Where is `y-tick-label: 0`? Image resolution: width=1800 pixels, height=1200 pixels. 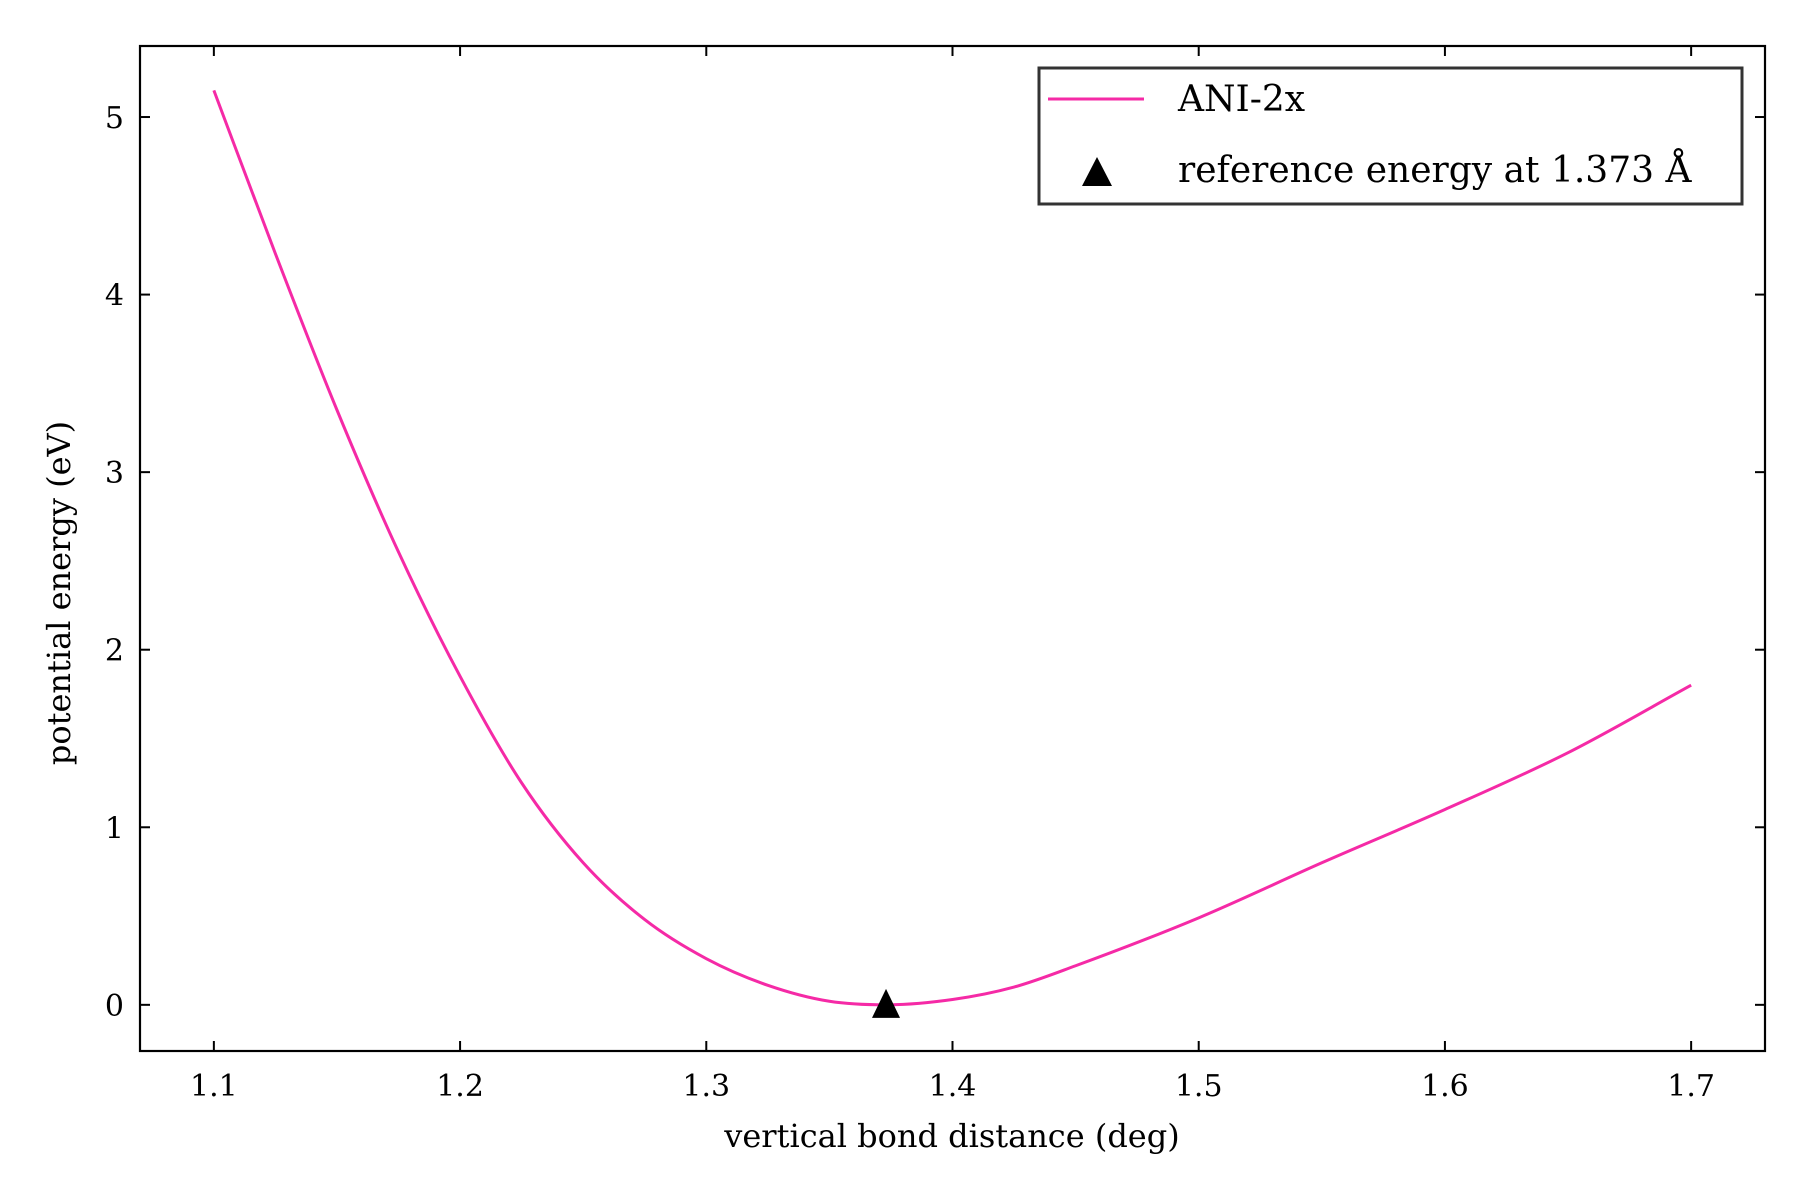
y-tick-label: 0 is located at coordinates (114, 1006).